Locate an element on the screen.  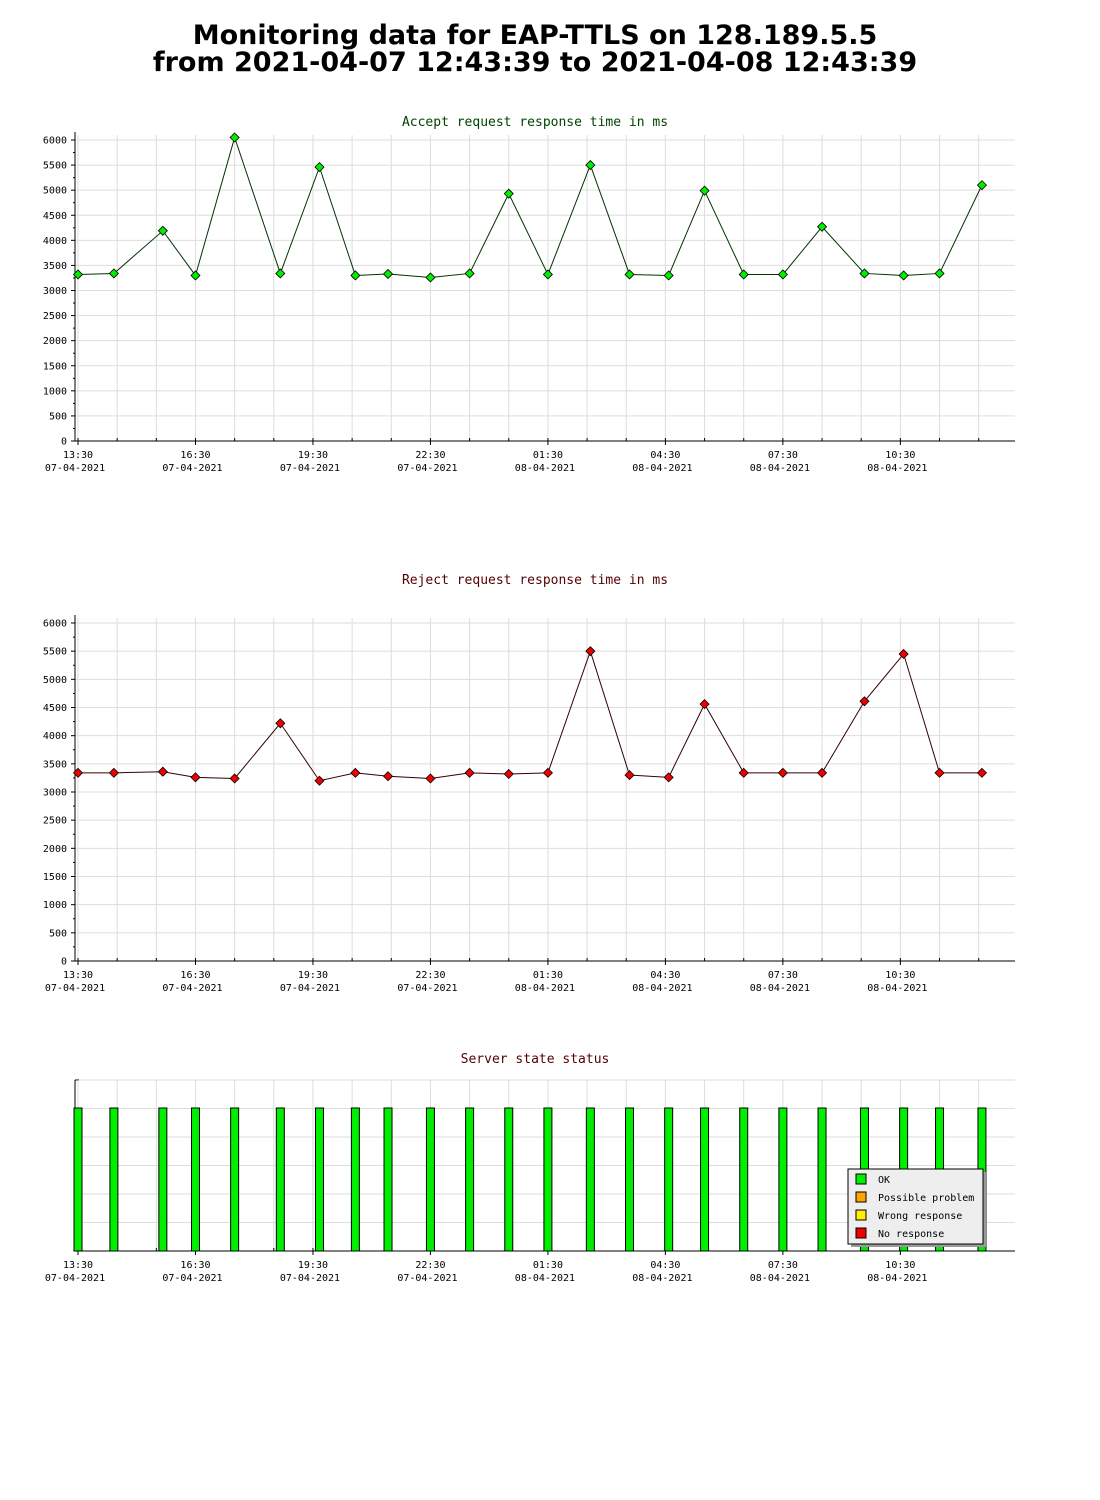
reject-y-tick-label: 3000 is located at coordinates (55, 793).